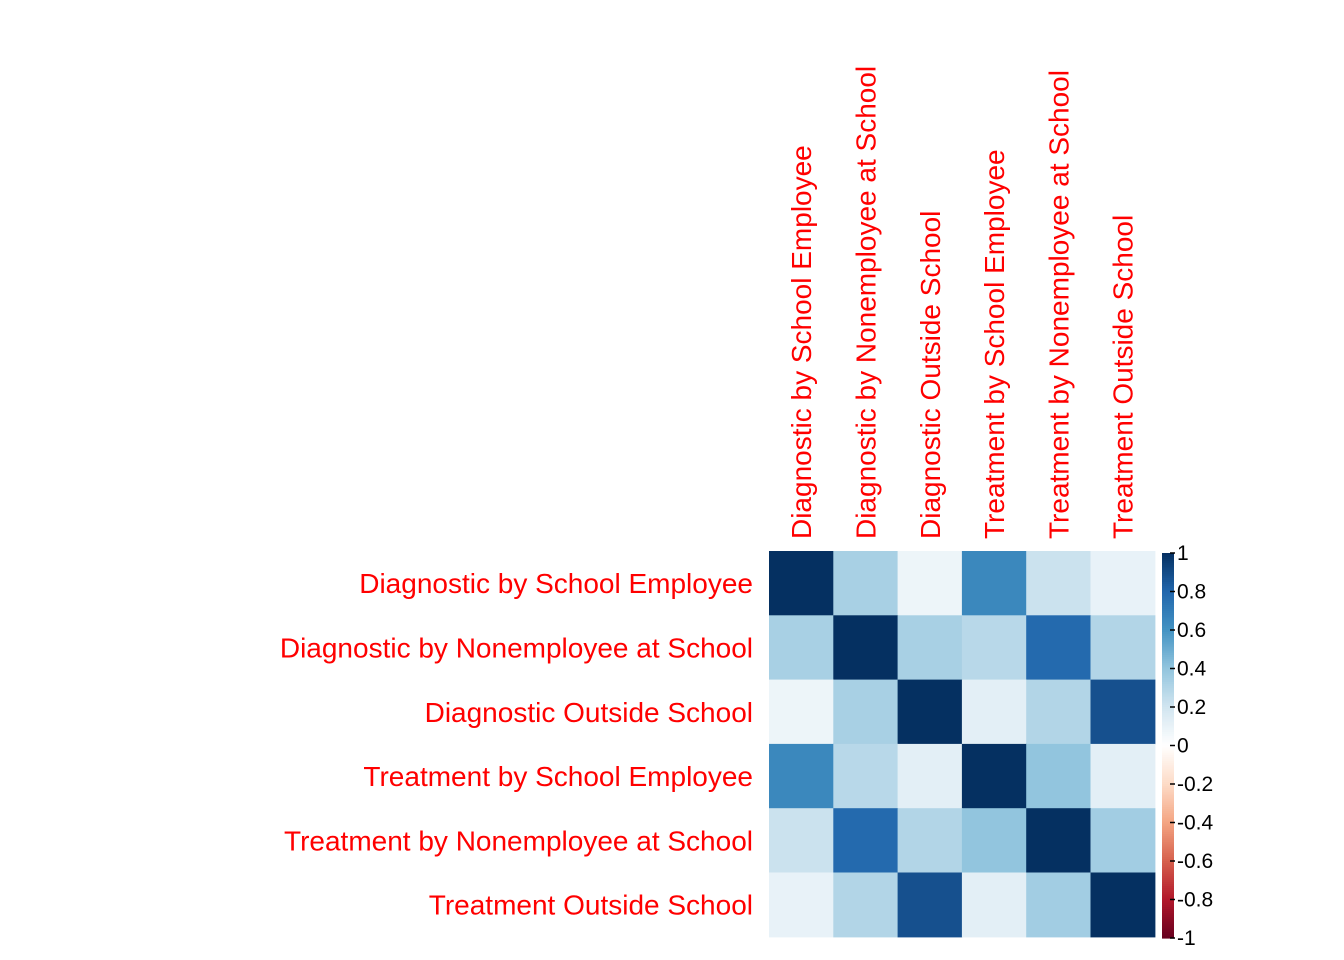  What do you see at coordinates (1191, 707) in the screenshot?
I see `colorbar-tick-label: 0.2` at bounding box center [1191, 707].